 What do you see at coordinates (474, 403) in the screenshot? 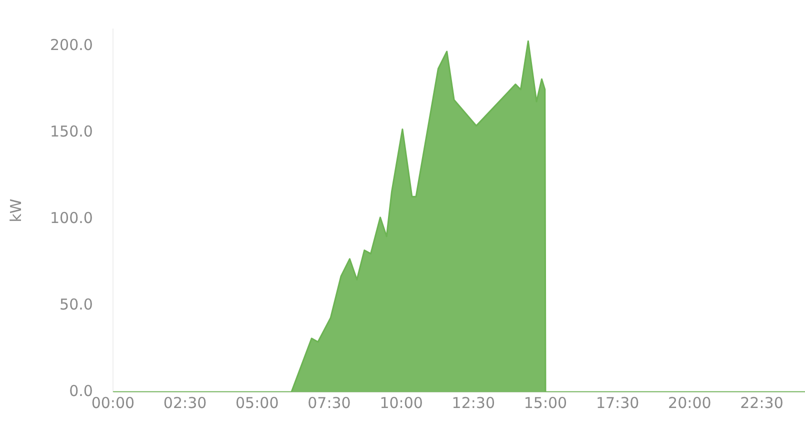
I see `x-tick-label: 12:30` at bounding box center [474, 403].